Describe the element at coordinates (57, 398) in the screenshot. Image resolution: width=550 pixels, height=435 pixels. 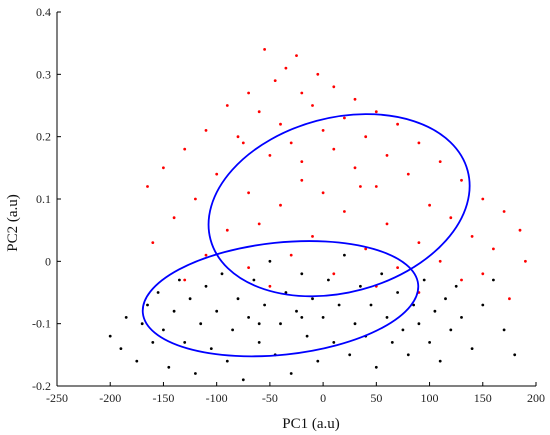
I see `x-tick-label: -250` at that location.